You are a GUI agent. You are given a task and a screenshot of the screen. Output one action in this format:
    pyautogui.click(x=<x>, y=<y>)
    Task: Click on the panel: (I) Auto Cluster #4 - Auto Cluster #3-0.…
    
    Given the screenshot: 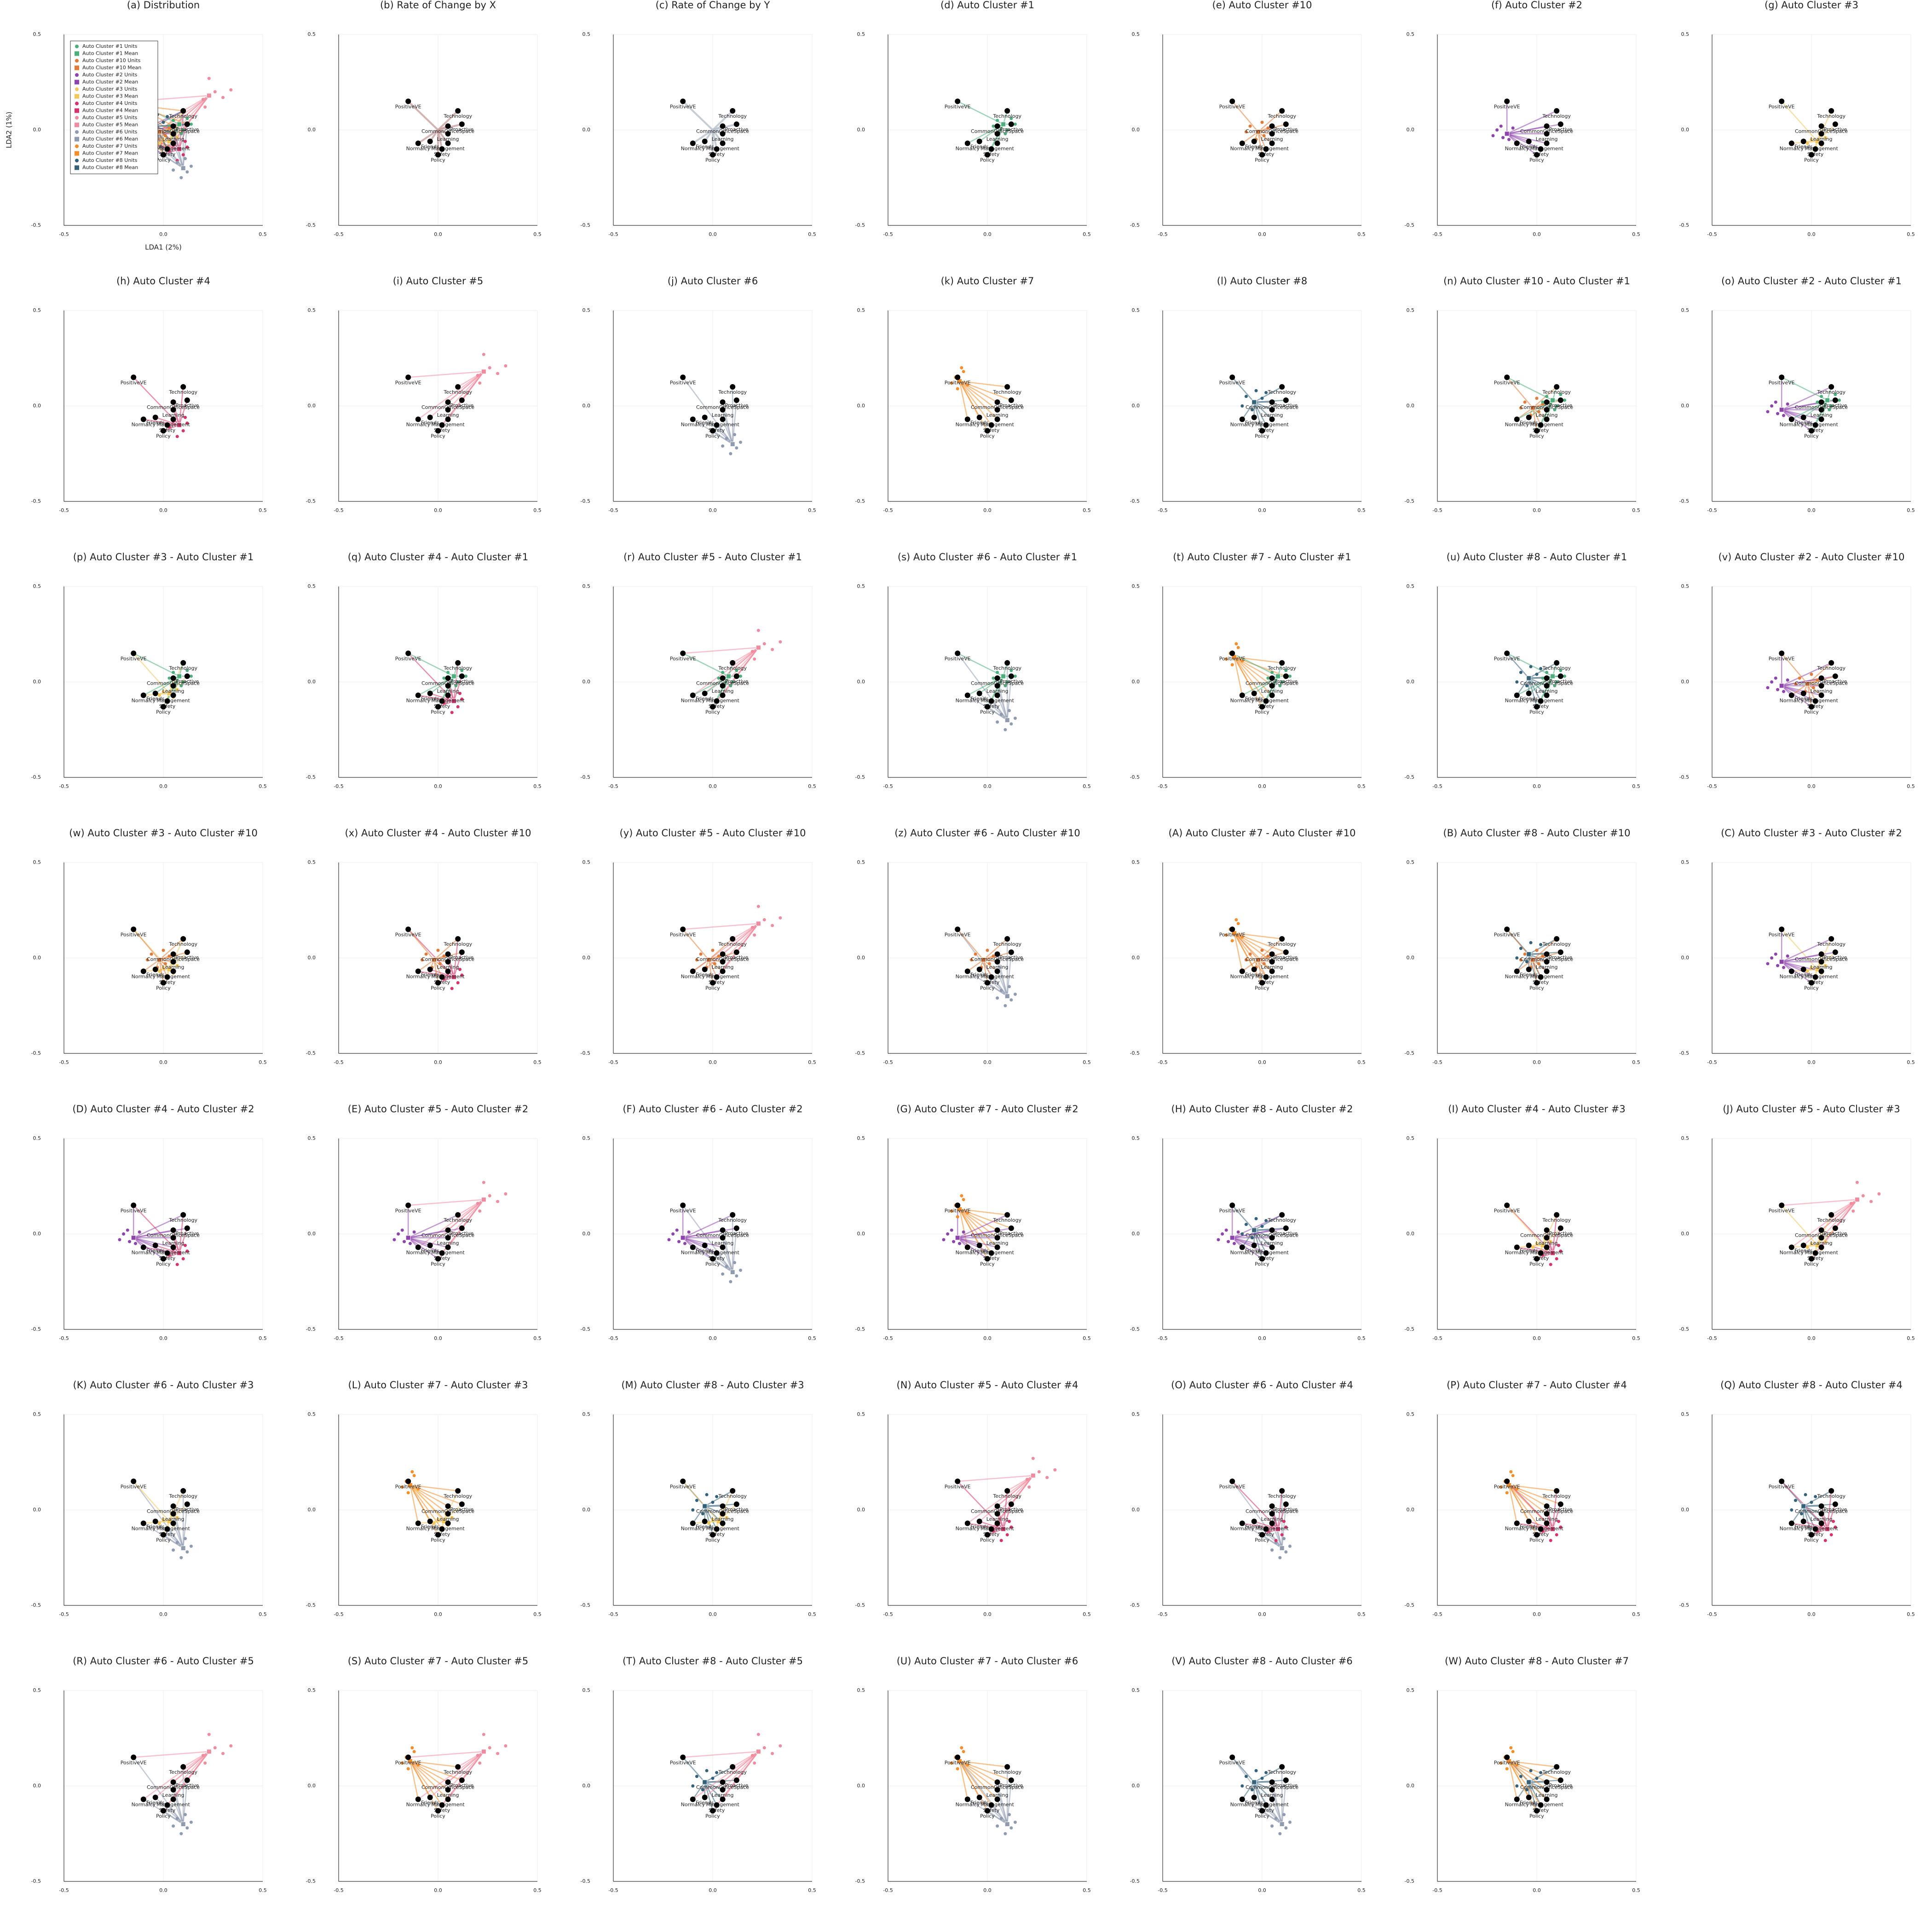 What is the action you would take?
    pyautogui.click(x=1523, y=1222)
    